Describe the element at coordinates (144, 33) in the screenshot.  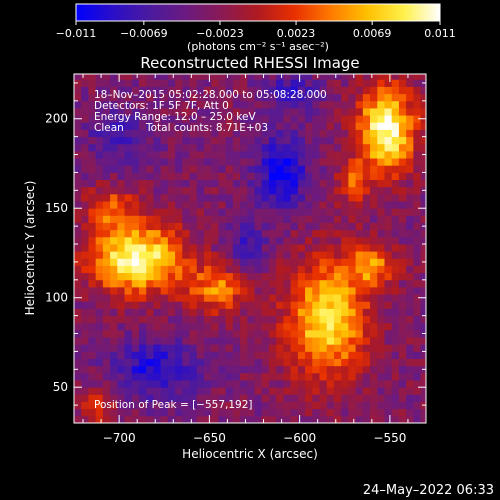
I see `colorbar-tick-label: −0.0069` at that location.